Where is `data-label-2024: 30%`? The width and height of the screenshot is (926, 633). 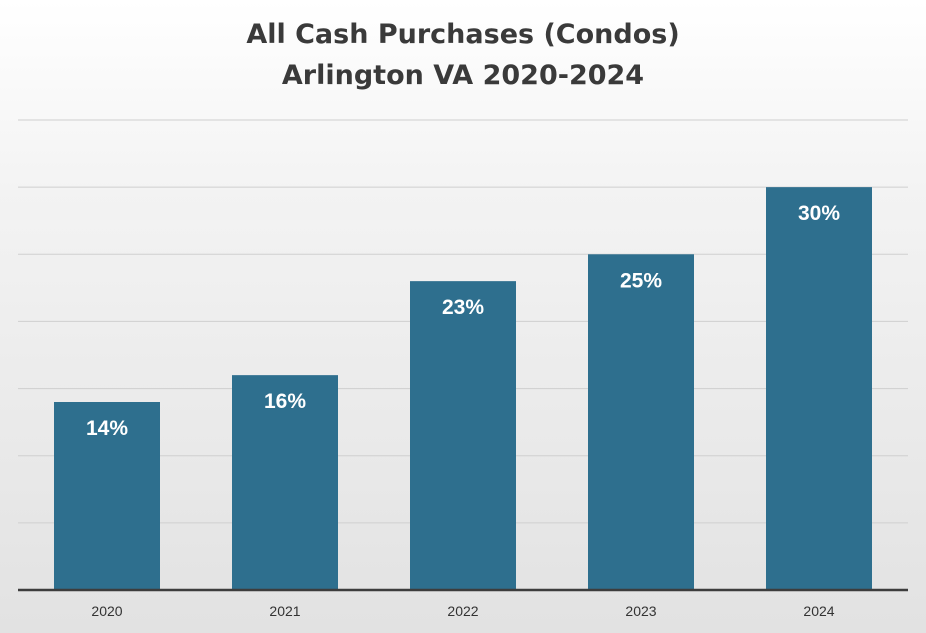 data-label-2024: 30% is located at coordinates (819, 213).